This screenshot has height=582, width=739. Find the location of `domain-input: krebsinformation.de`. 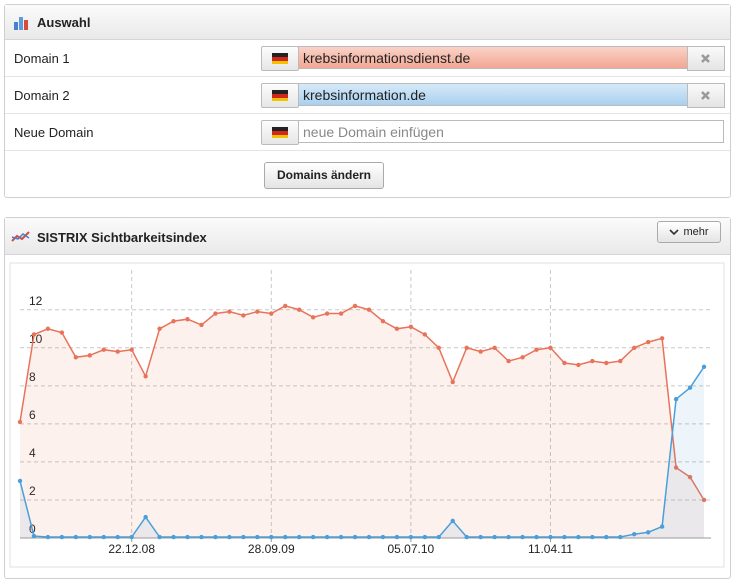

domain-input: krebsinformation.de is located at coordinates (493, 94).